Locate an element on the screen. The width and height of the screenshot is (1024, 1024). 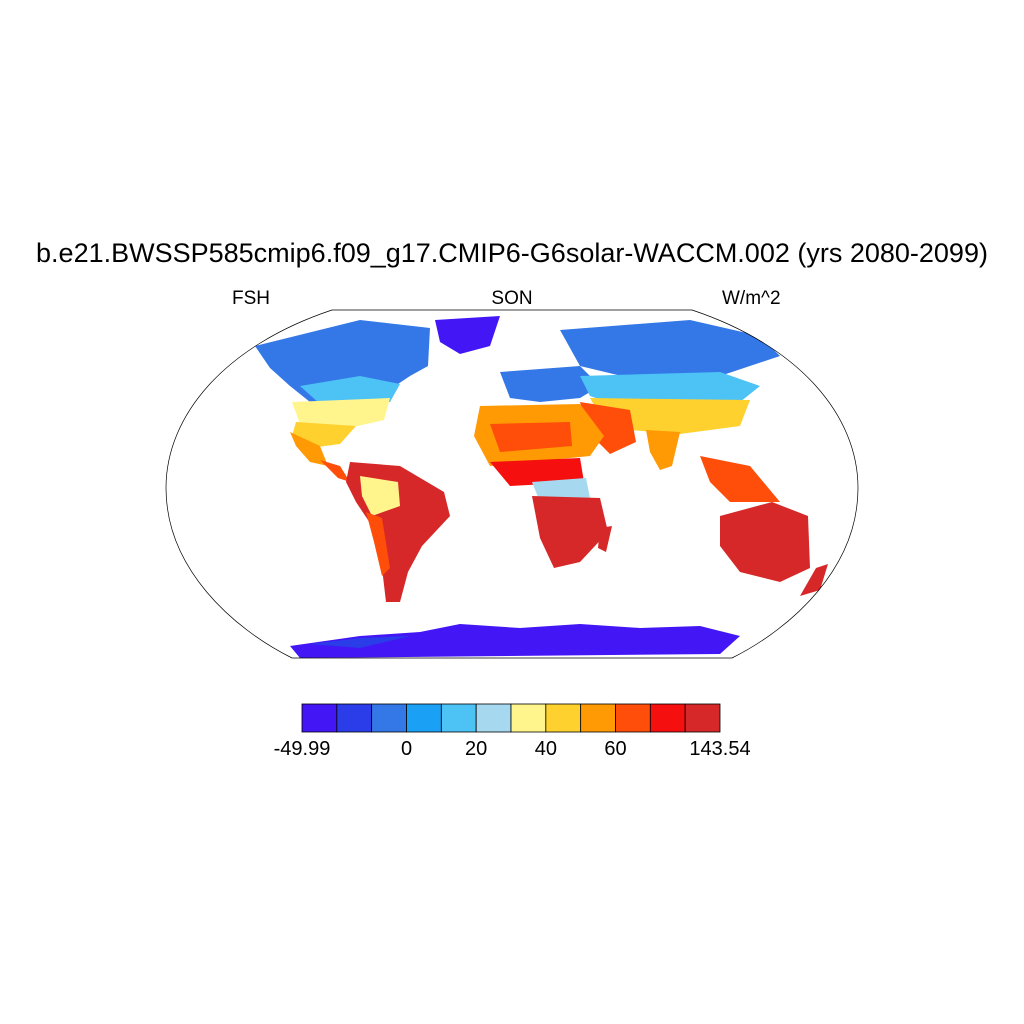
middle-east is located at coordinates (608, 428).